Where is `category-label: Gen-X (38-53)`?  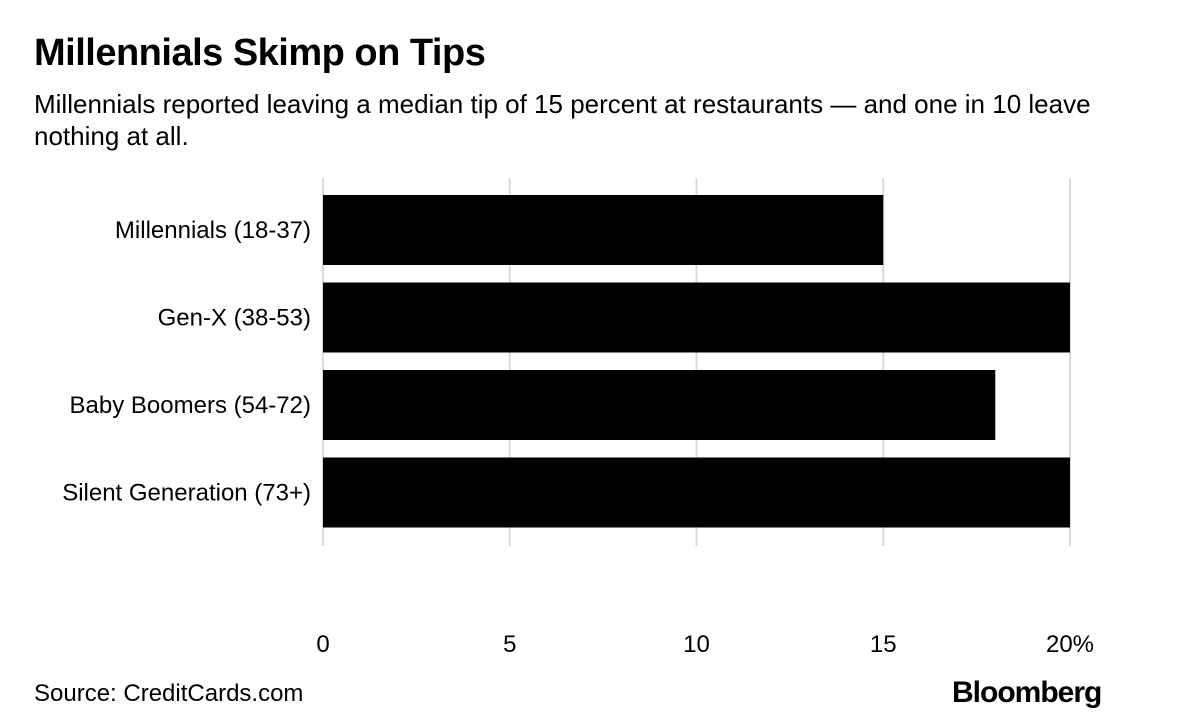 category-label: Gen-X (38-53) is located at coordinates (234, 318).